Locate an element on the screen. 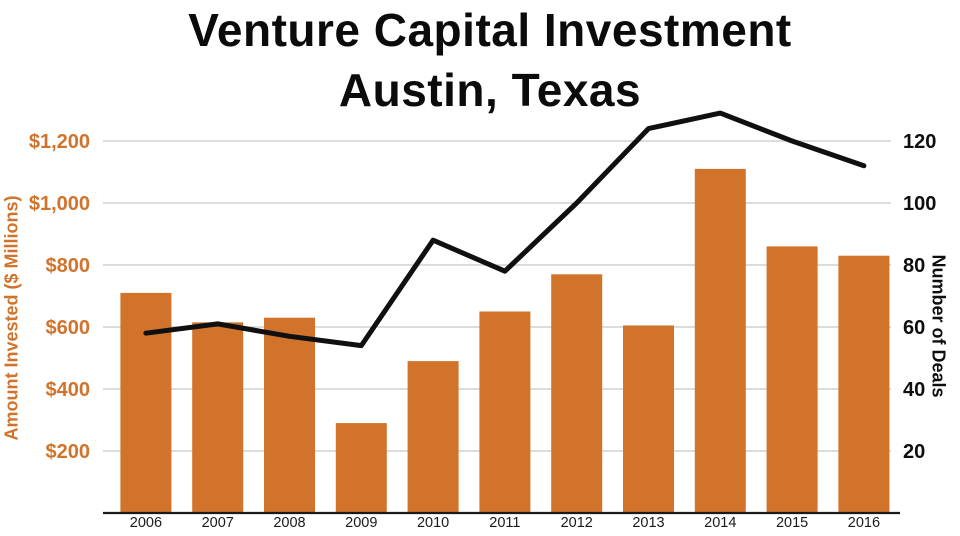  bar-2011 is located at coordinates (505, 412).